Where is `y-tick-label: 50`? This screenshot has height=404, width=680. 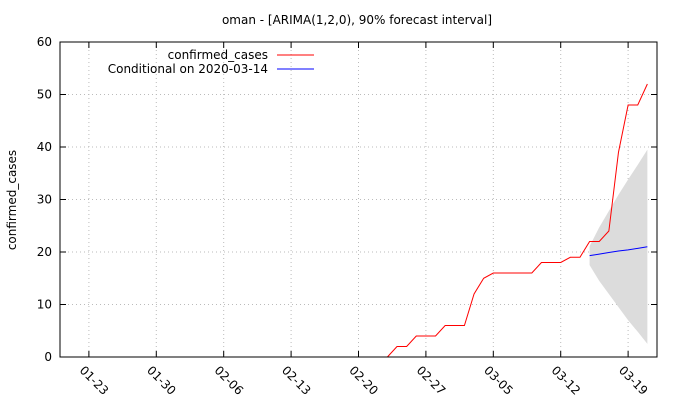 y-tick-label: 50 is located at coordinates (44, 95).